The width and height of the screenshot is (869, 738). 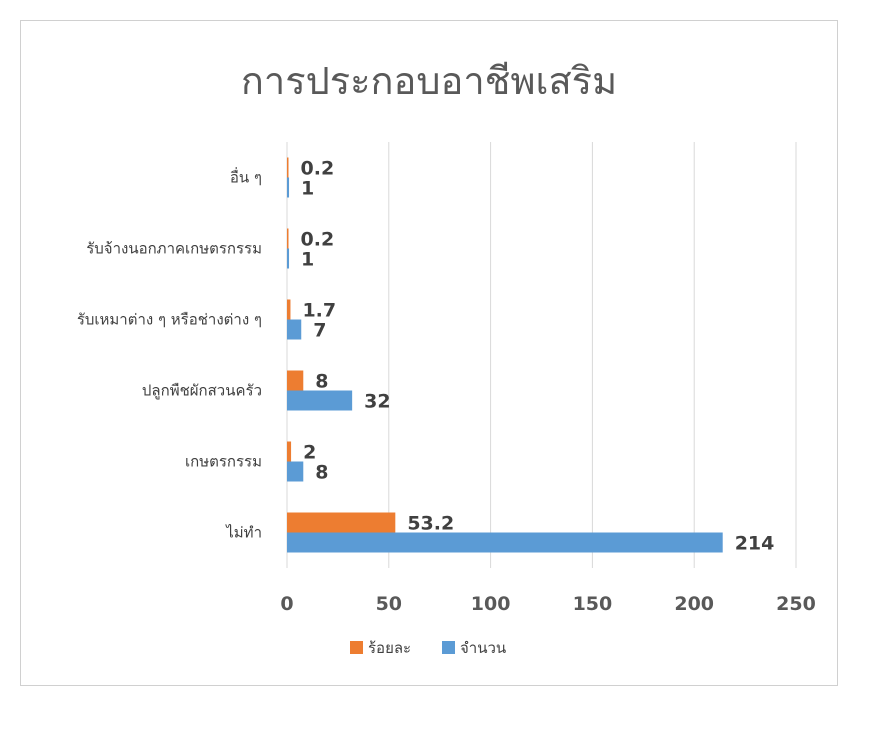 I want to click on category-label: ไม่ทำ, so click(x=243, y=533).